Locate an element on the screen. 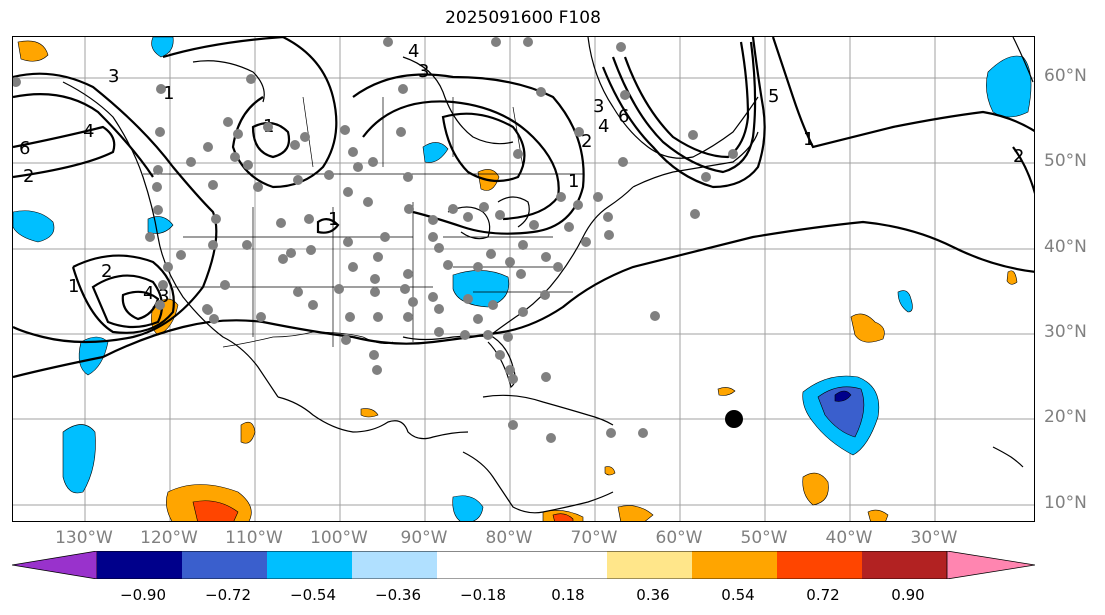  lon-label: 100°W is located at coordinates (339, 538).